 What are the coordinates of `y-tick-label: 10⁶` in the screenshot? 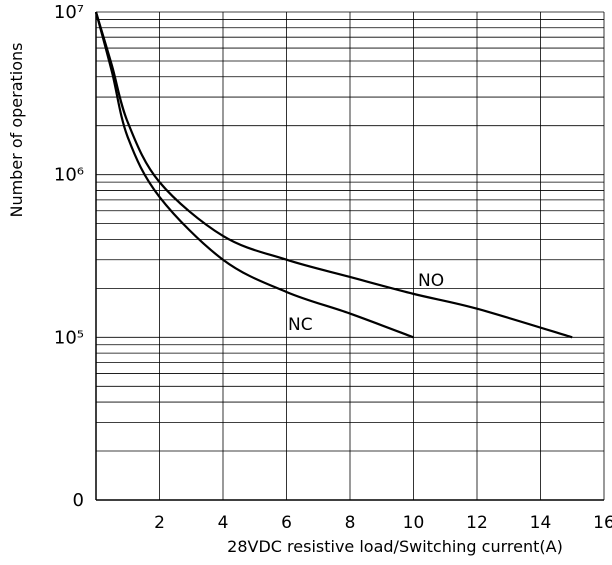 It's located at (69, 175).